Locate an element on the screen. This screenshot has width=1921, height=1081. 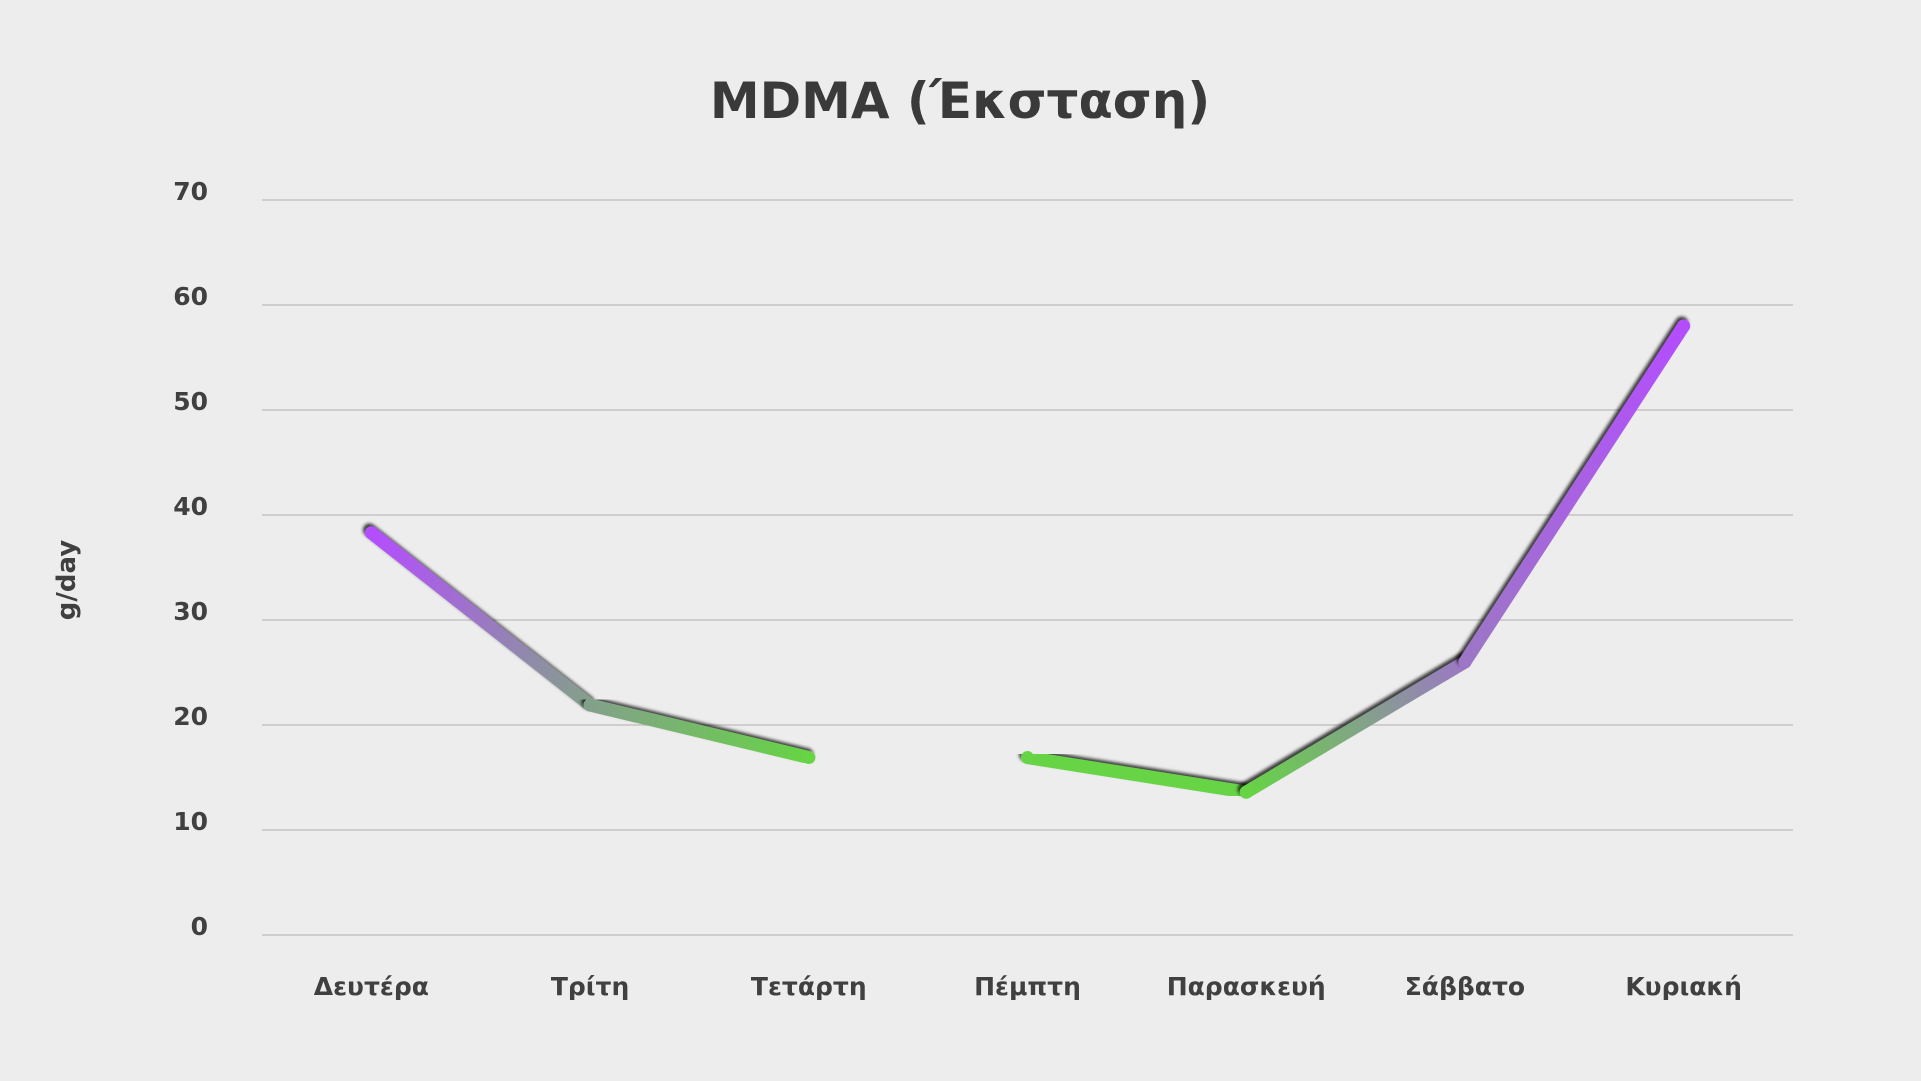
y-tick-label: 0 is located at coordinates (199, 926).